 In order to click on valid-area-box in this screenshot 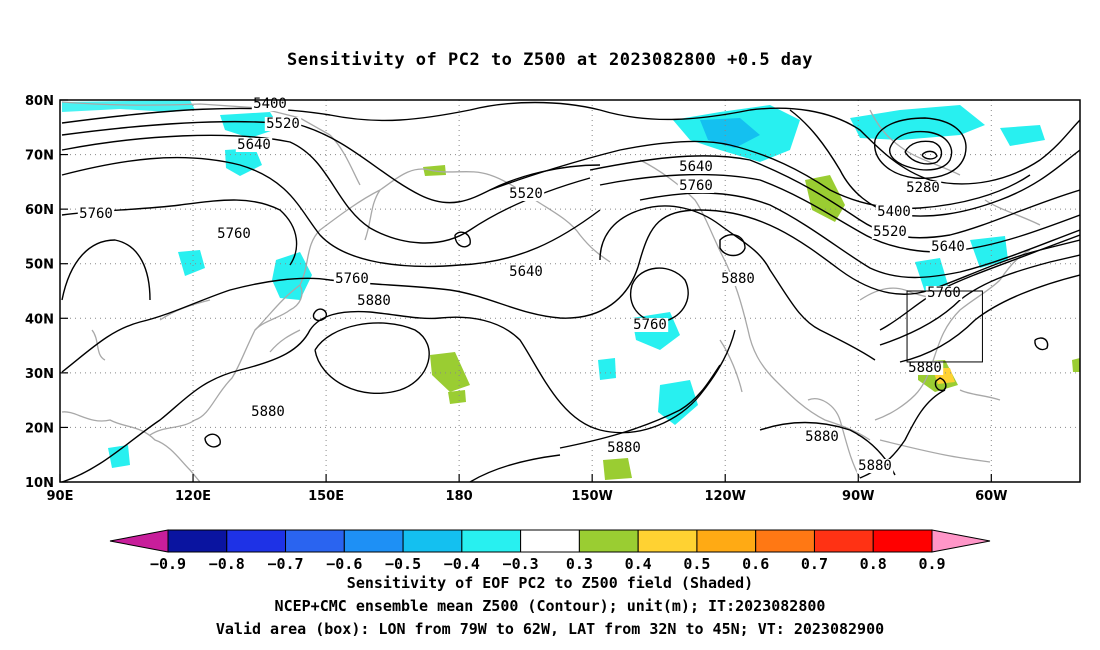, I will do `click(944, 326)`.